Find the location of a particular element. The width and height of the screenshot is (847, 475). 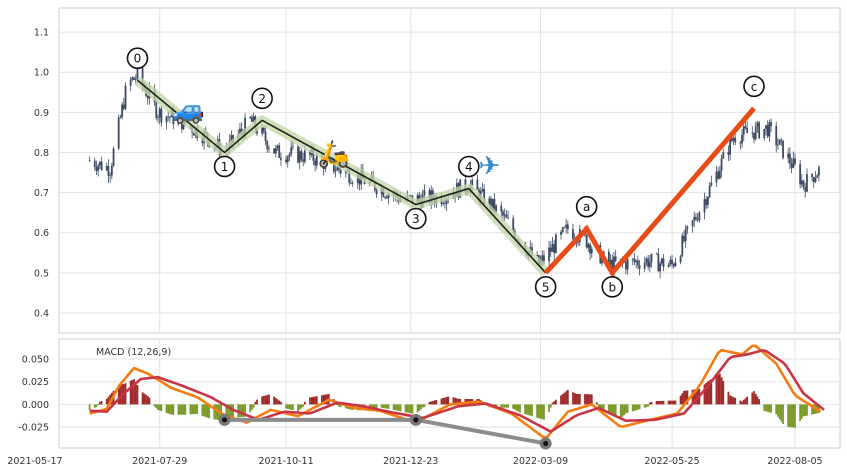

wave-label-text: 3 is located at coordinates (416, 219).